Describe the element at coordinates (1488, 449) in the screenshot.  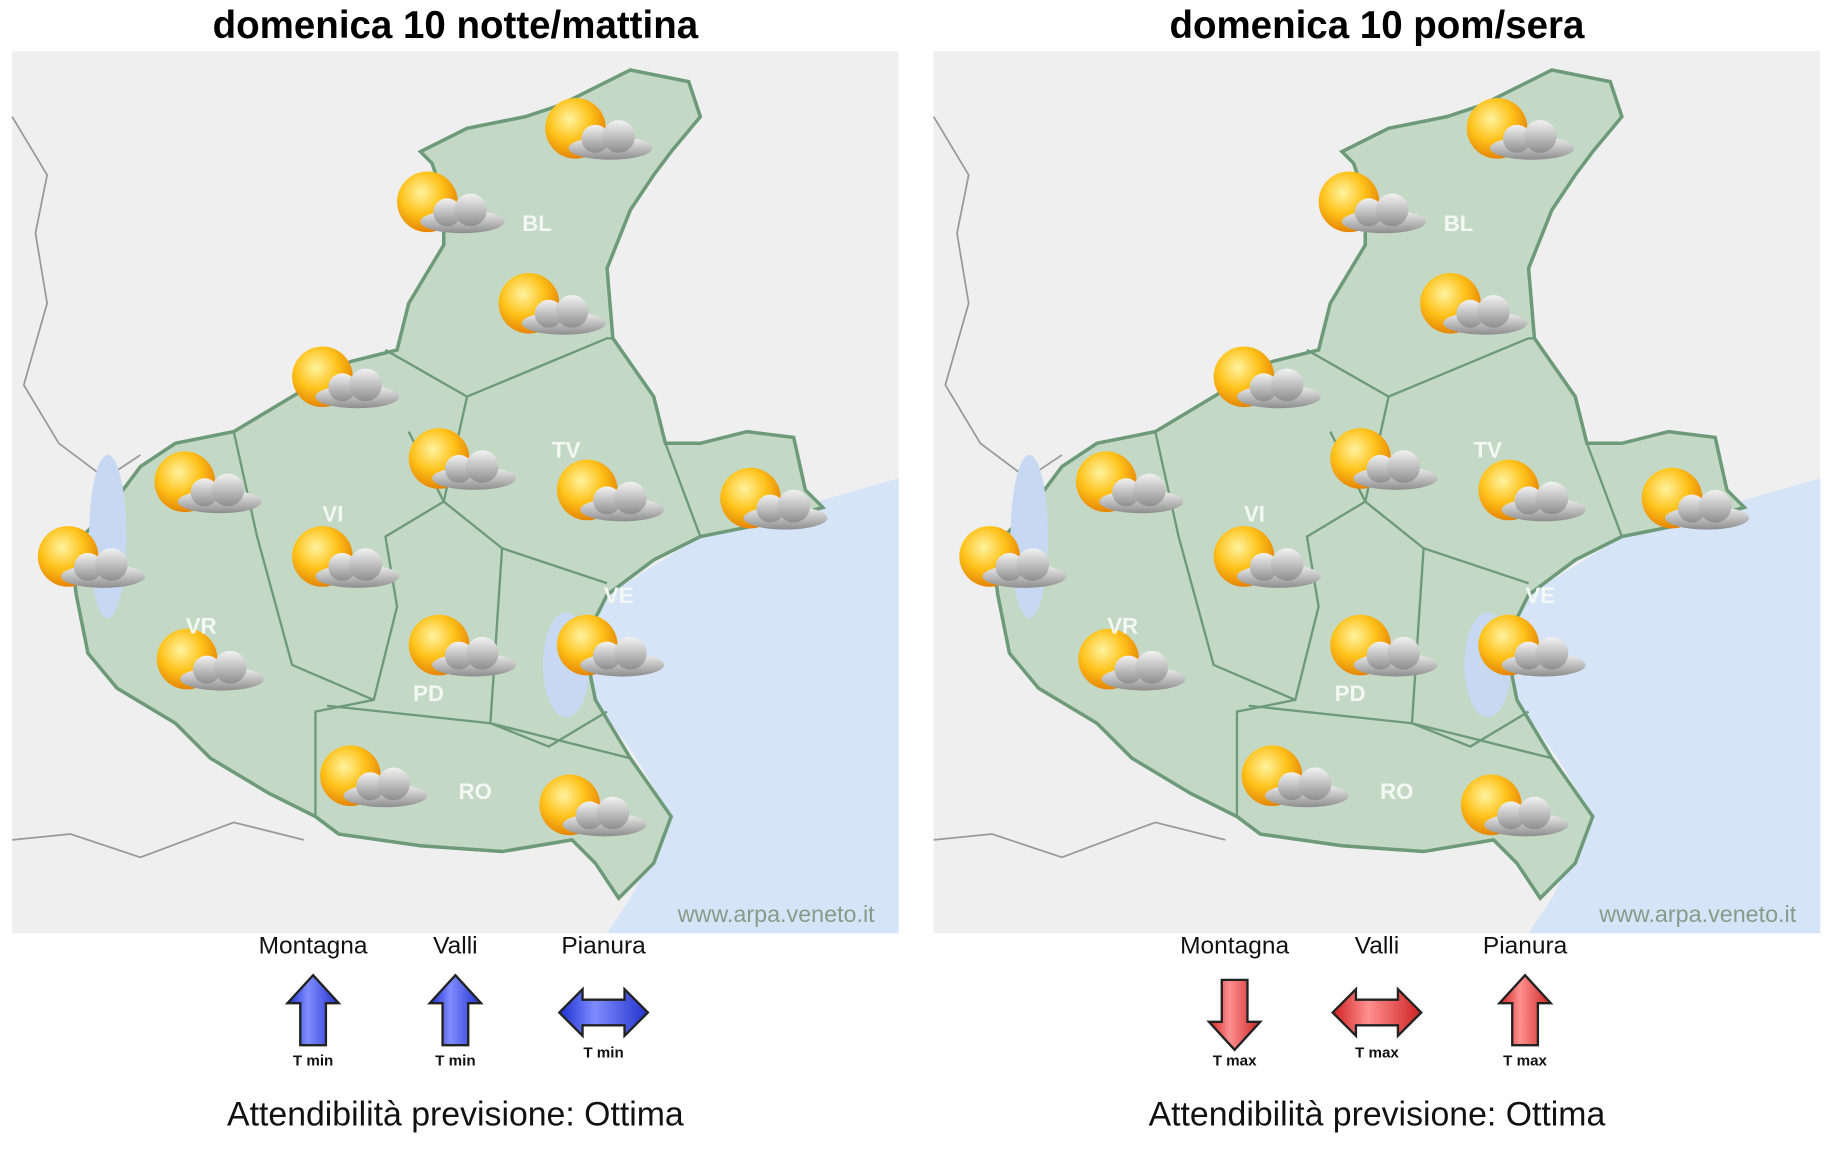
I see `province-label: TV` at that location.